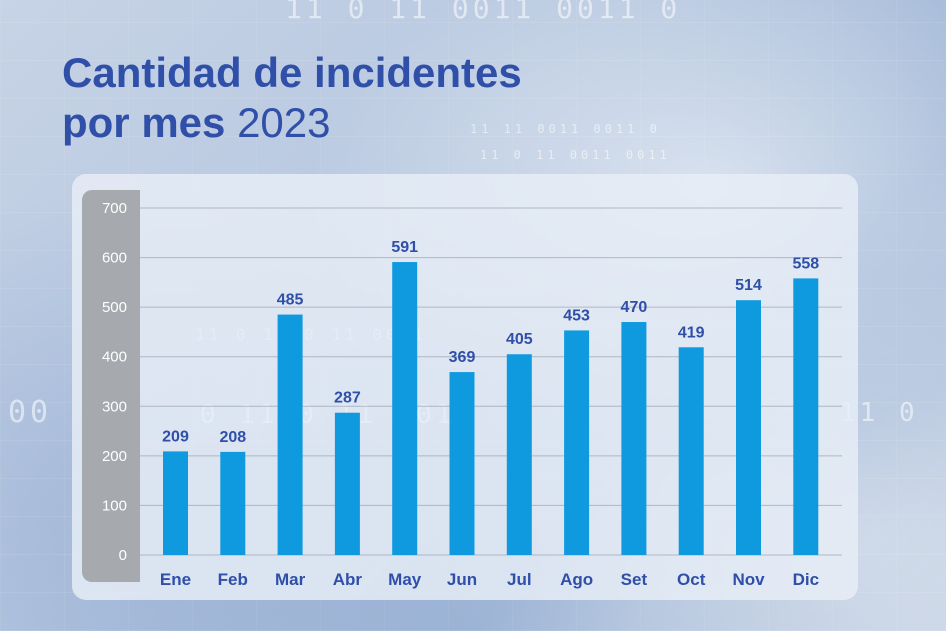 The height and width of the screenshot is (631, 946). What do you see at coordinates (489, 579) in the screenshot?
I see `x-axis-labels: Ene Feb Mar Abr May Jun Jul Ago Set Oct Nov Dic` at bounding box center [489, 579].